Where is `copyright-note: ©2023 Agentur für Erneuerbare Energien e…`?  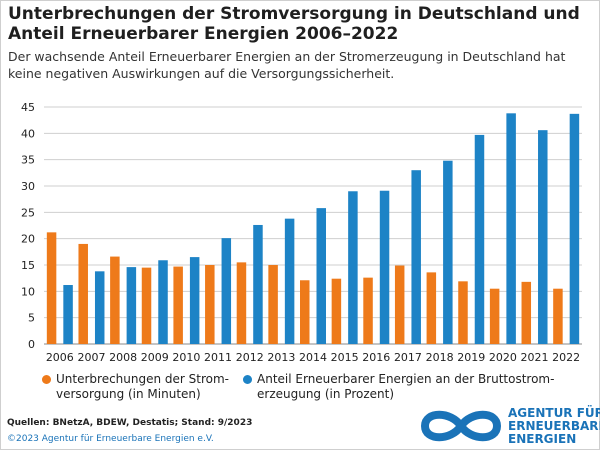 copyright-note: ©2023 Agentur für Erneuerbare Energien e… is located at coordinates (110, 439).